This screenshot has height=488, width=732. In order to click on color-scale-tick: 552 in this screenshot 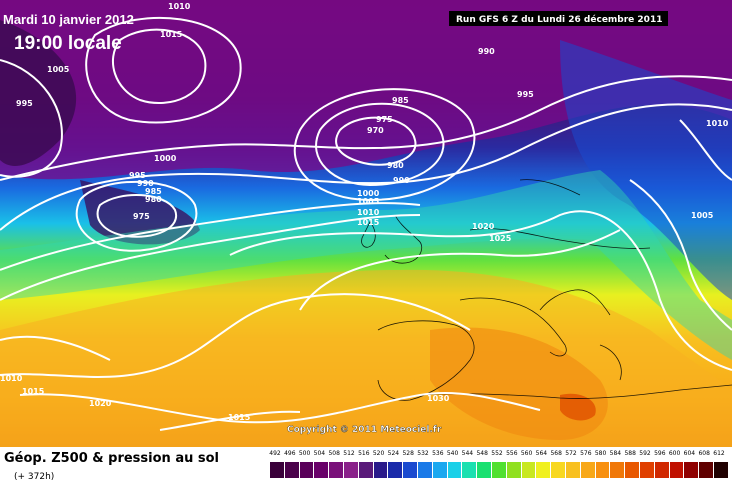, I will do `click(497, 453)`.